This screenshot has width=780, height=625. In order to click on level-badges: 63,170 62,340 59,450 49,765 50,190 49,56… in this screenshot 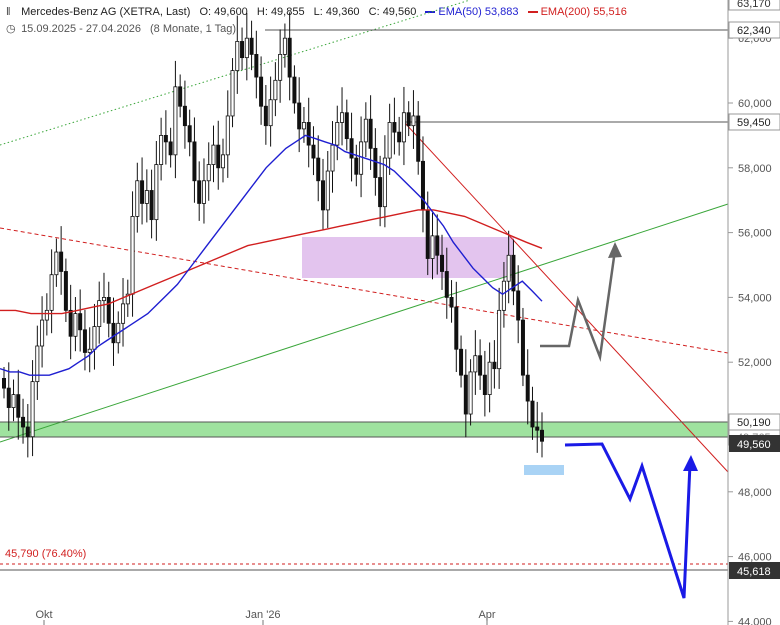, I will do `click(754, 289)`.